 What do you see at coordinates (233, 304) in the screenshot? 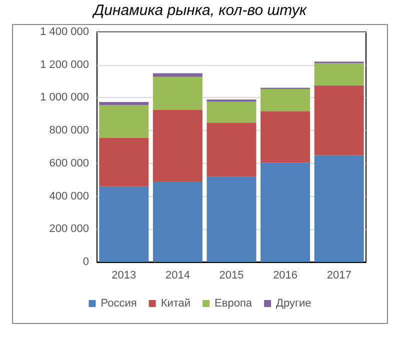
I see `legend-label: Европа` at bounding box center [233, 304].